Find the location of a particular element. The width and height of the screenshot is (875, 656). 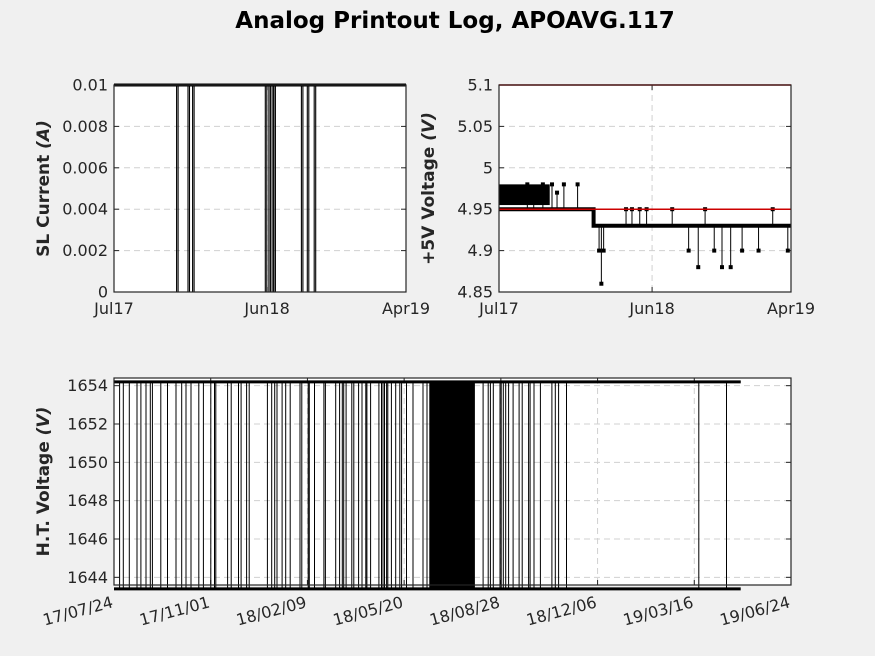

y-tick-label: 0.008 is located at coordinates (85, 126).